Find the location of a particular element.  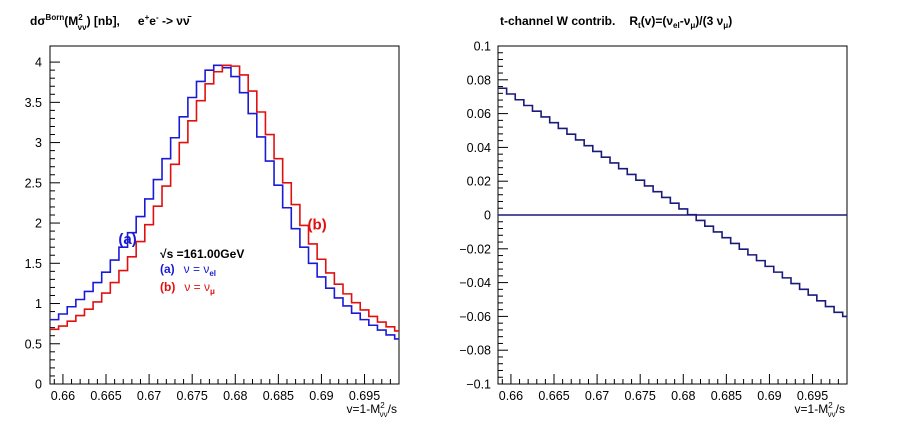

right-y-tick-label: −0.06 is located at coordinates (475, 317).